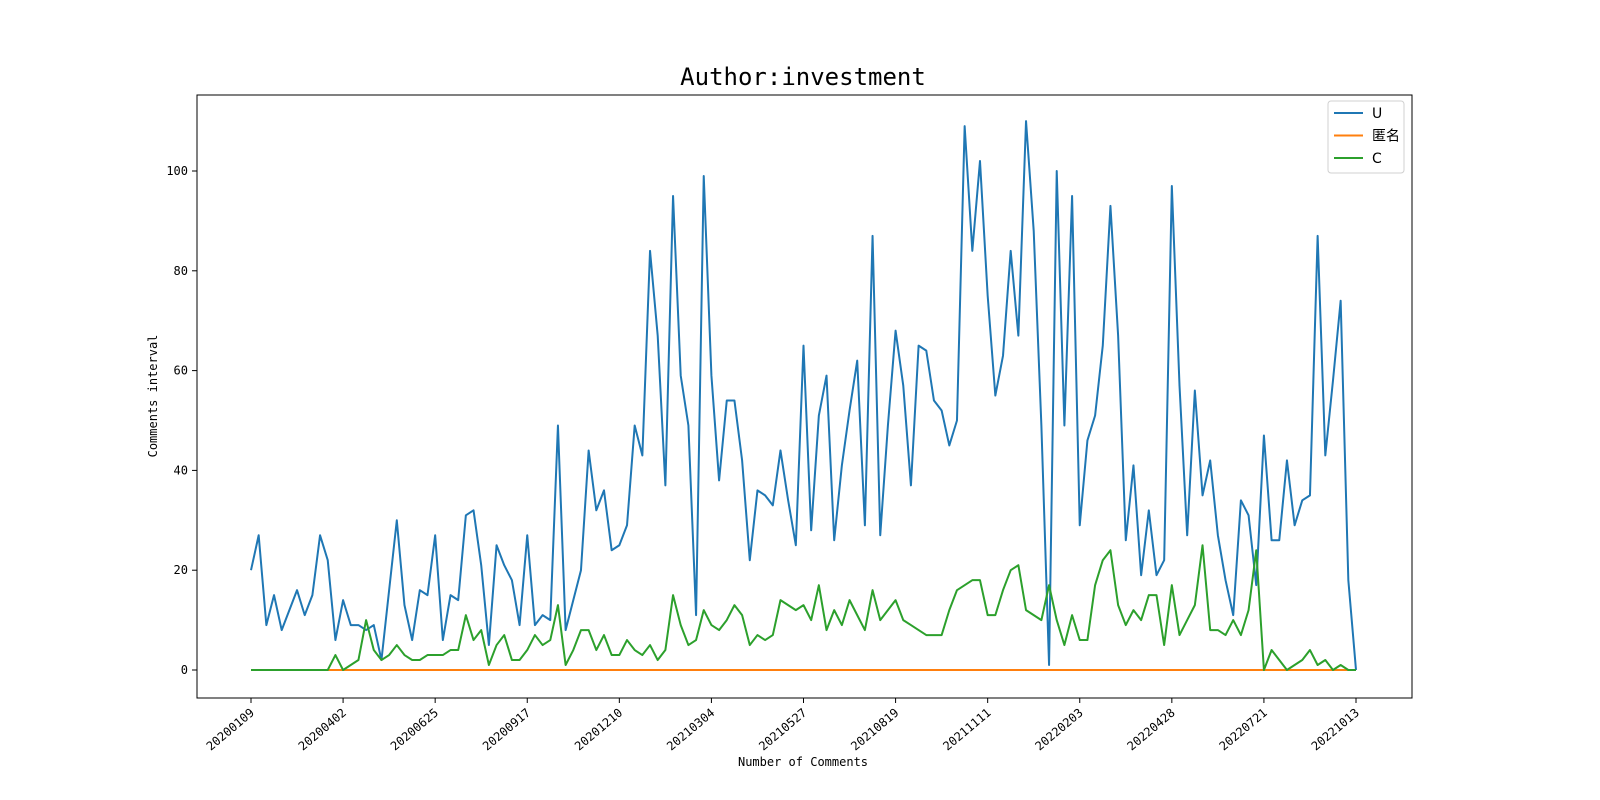  What do you see at coordinates (184, 670) in the screenshot?
I see `y-tick-label: 0` at bounding box center [184, 670].